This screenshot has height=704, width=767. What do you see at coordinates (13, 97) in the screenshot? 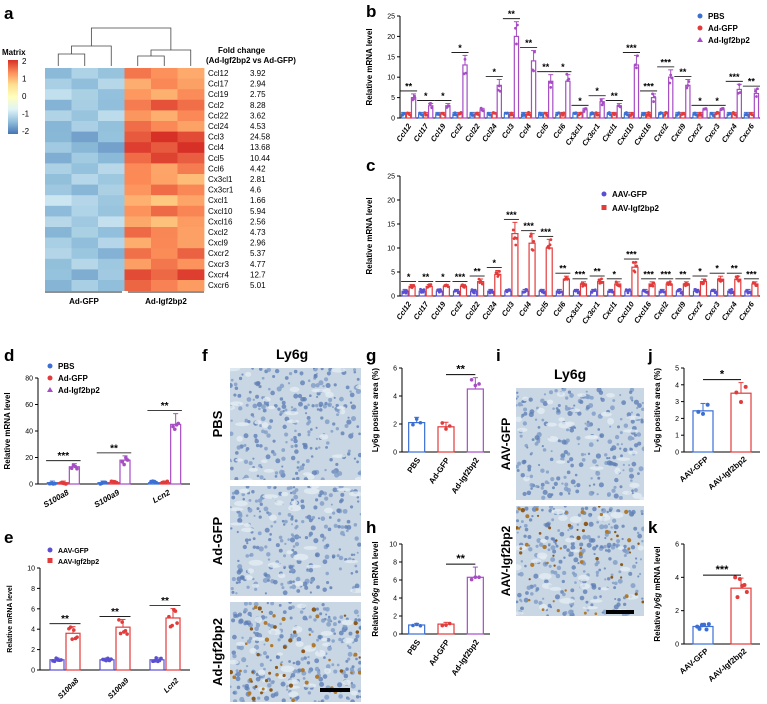
I see `legend-colorbar` at bounding box center [13, 97].